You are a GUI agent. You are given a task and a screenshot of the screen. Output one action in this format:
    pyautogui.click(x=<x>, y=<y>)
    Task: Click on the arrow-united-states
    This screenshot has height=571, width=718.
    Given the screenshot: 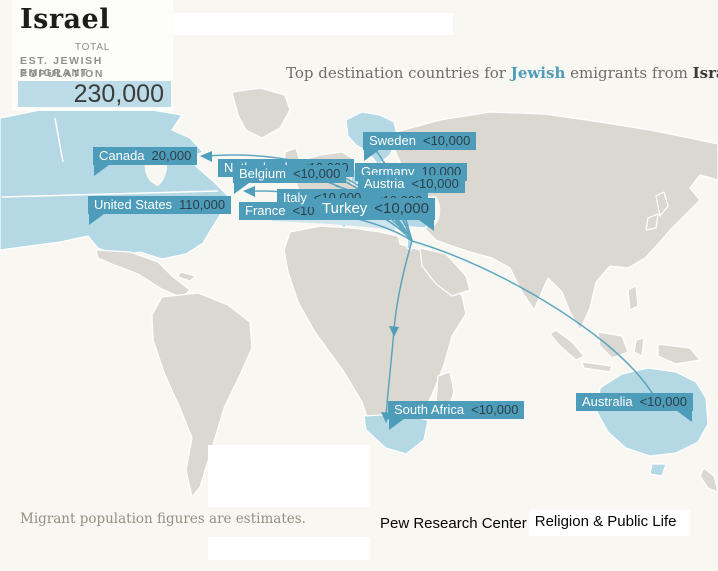 What is the action you would take?
    pyautogui.click(x=249, y=191)
    